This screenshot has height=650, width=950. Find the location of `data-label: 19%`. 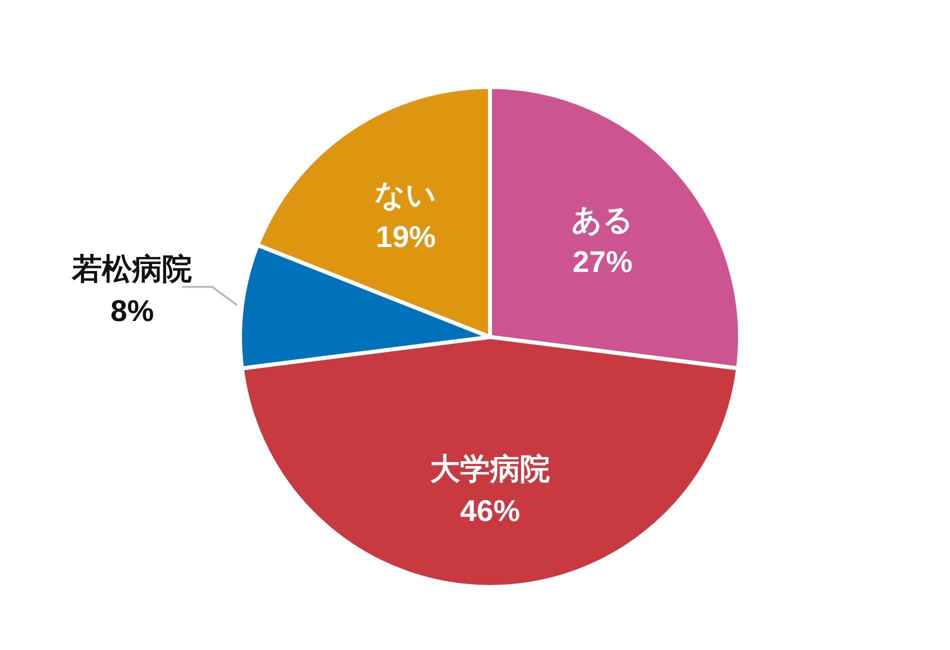

data-label: 19% is located at coordinates (406, 237).